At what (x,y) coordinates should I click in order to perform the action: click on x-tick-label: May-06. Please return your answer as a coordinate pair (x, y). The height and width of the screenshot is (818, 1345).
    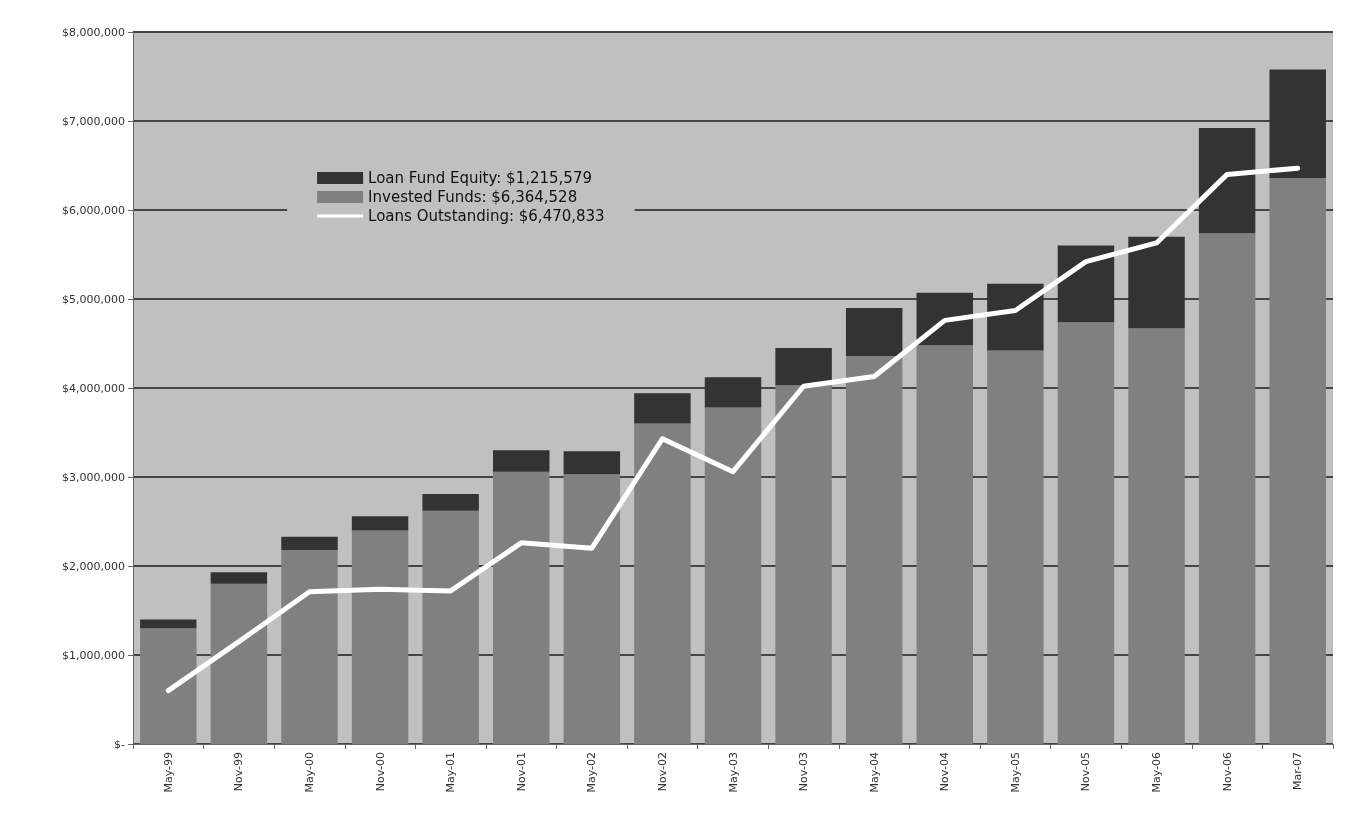
    Looking at the image, I should click on (1157, 772).